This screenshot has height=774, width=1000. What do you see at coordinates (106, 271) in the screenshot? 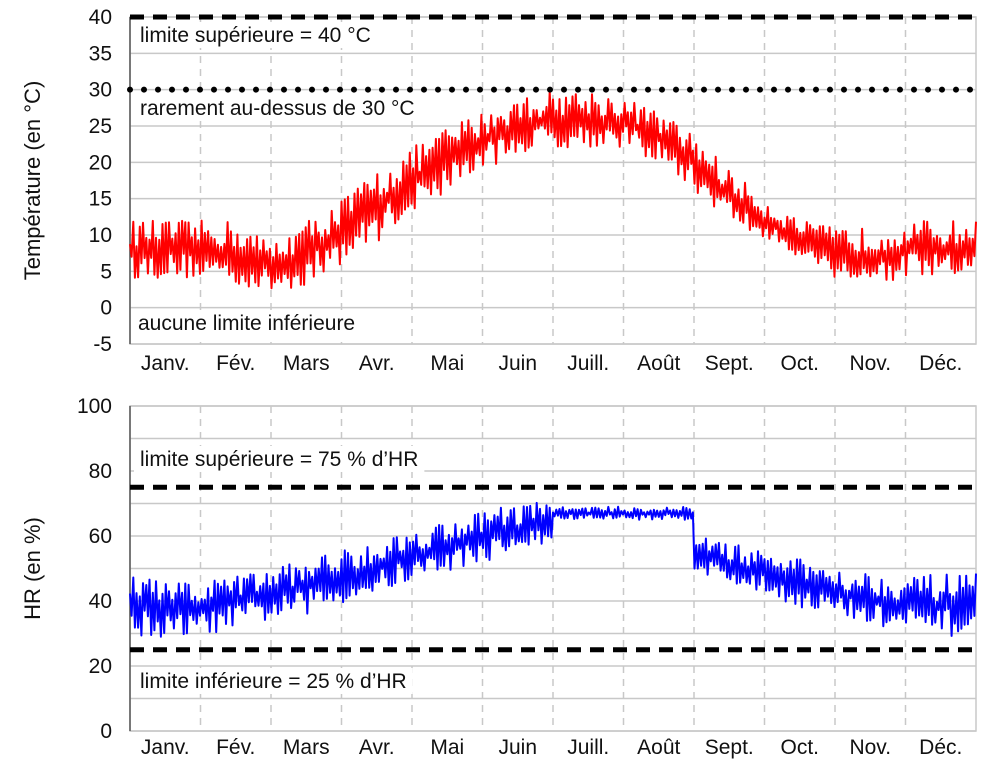
I see `y-tick-label: 5` at bounding box center [106, 271].